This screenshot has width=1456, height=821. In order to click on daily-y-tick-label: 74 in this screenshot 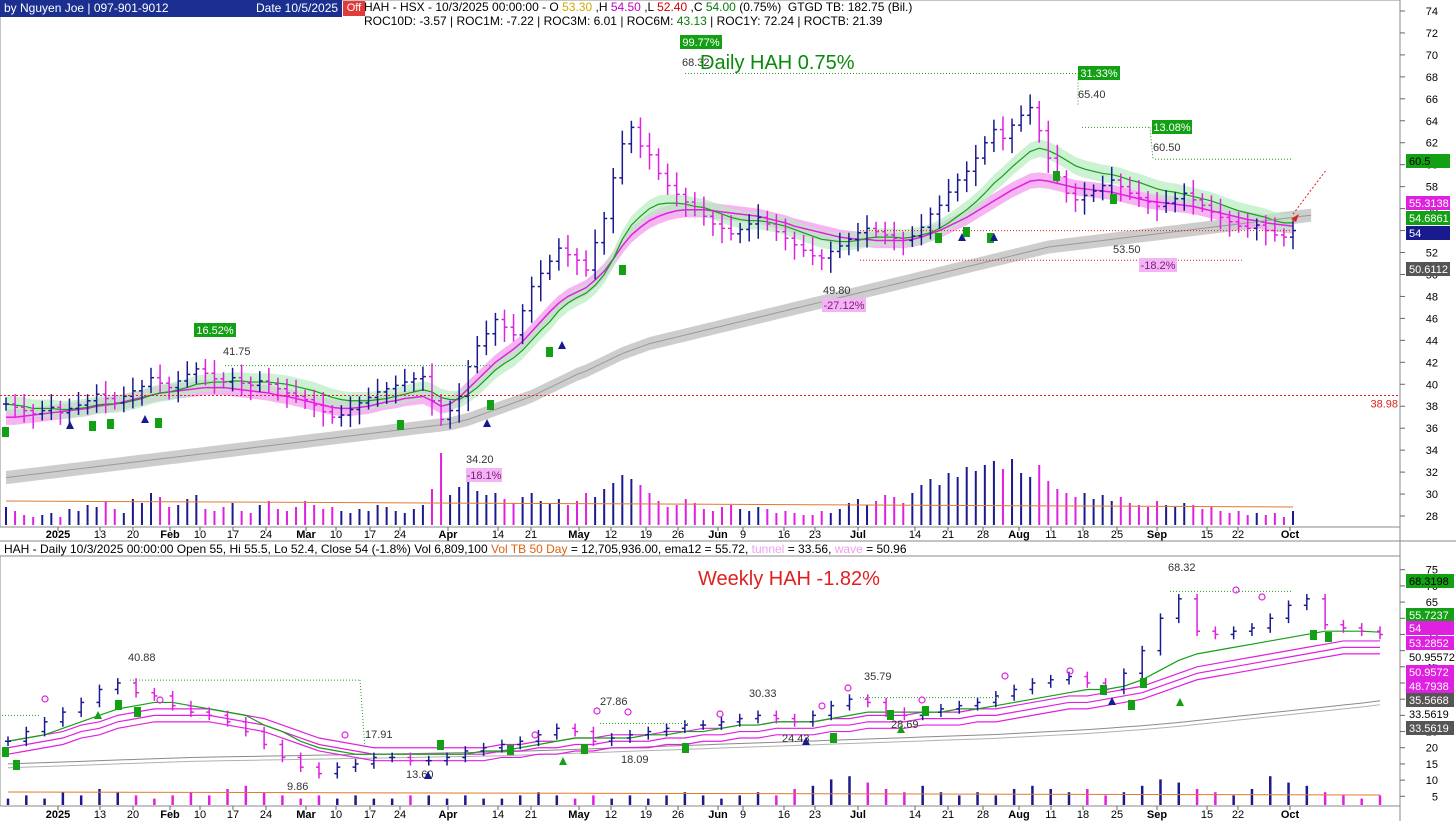, I will do `click(1432, 12)`.